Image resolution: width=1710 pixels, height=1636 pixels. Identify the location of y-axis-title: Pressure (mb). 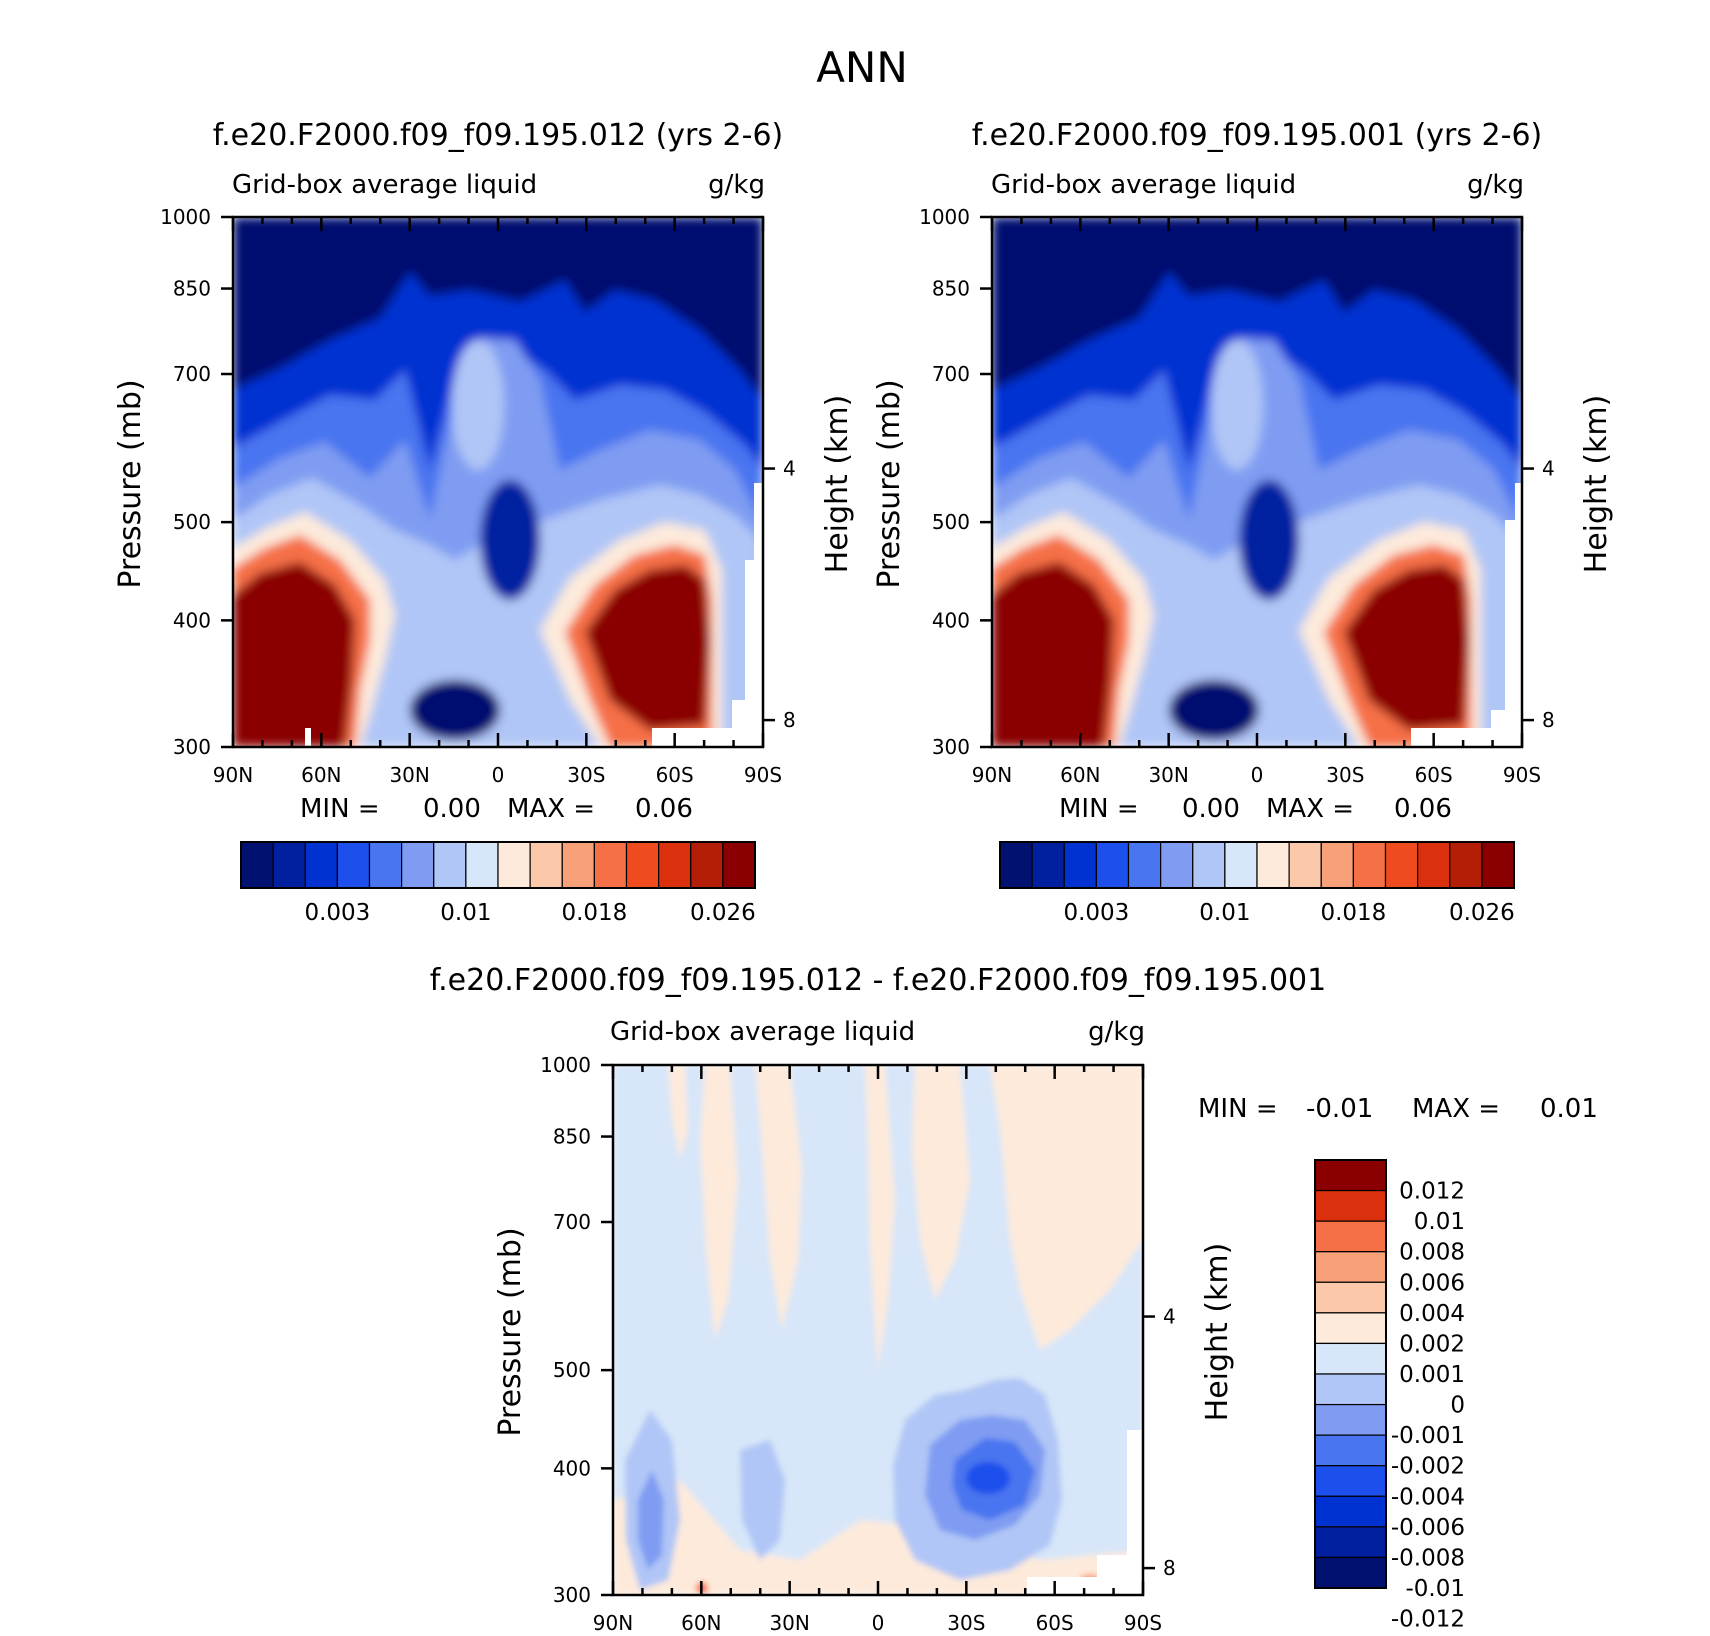
(510, 1331).